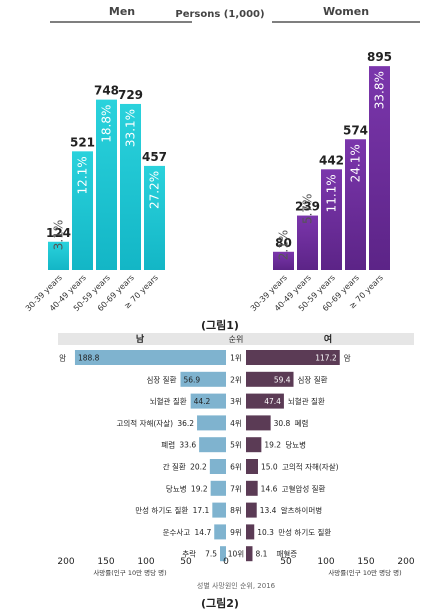 This screenshot has width=440, height=612. I want to click on women-value-label: 19.2, so click(272, 445).